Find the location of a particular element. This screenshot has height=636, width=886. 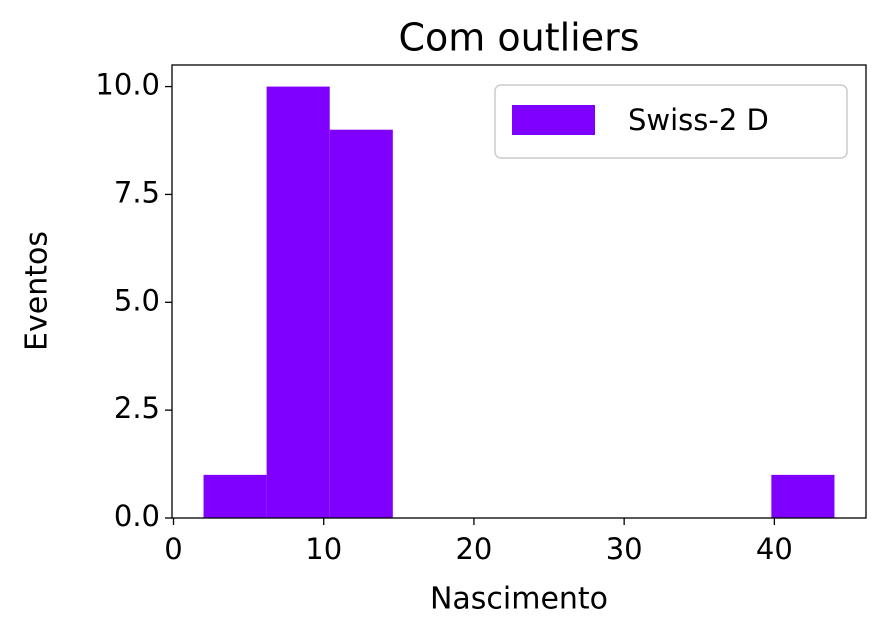

y-tick-label: 7.5 is located at coordinates (137, 192).